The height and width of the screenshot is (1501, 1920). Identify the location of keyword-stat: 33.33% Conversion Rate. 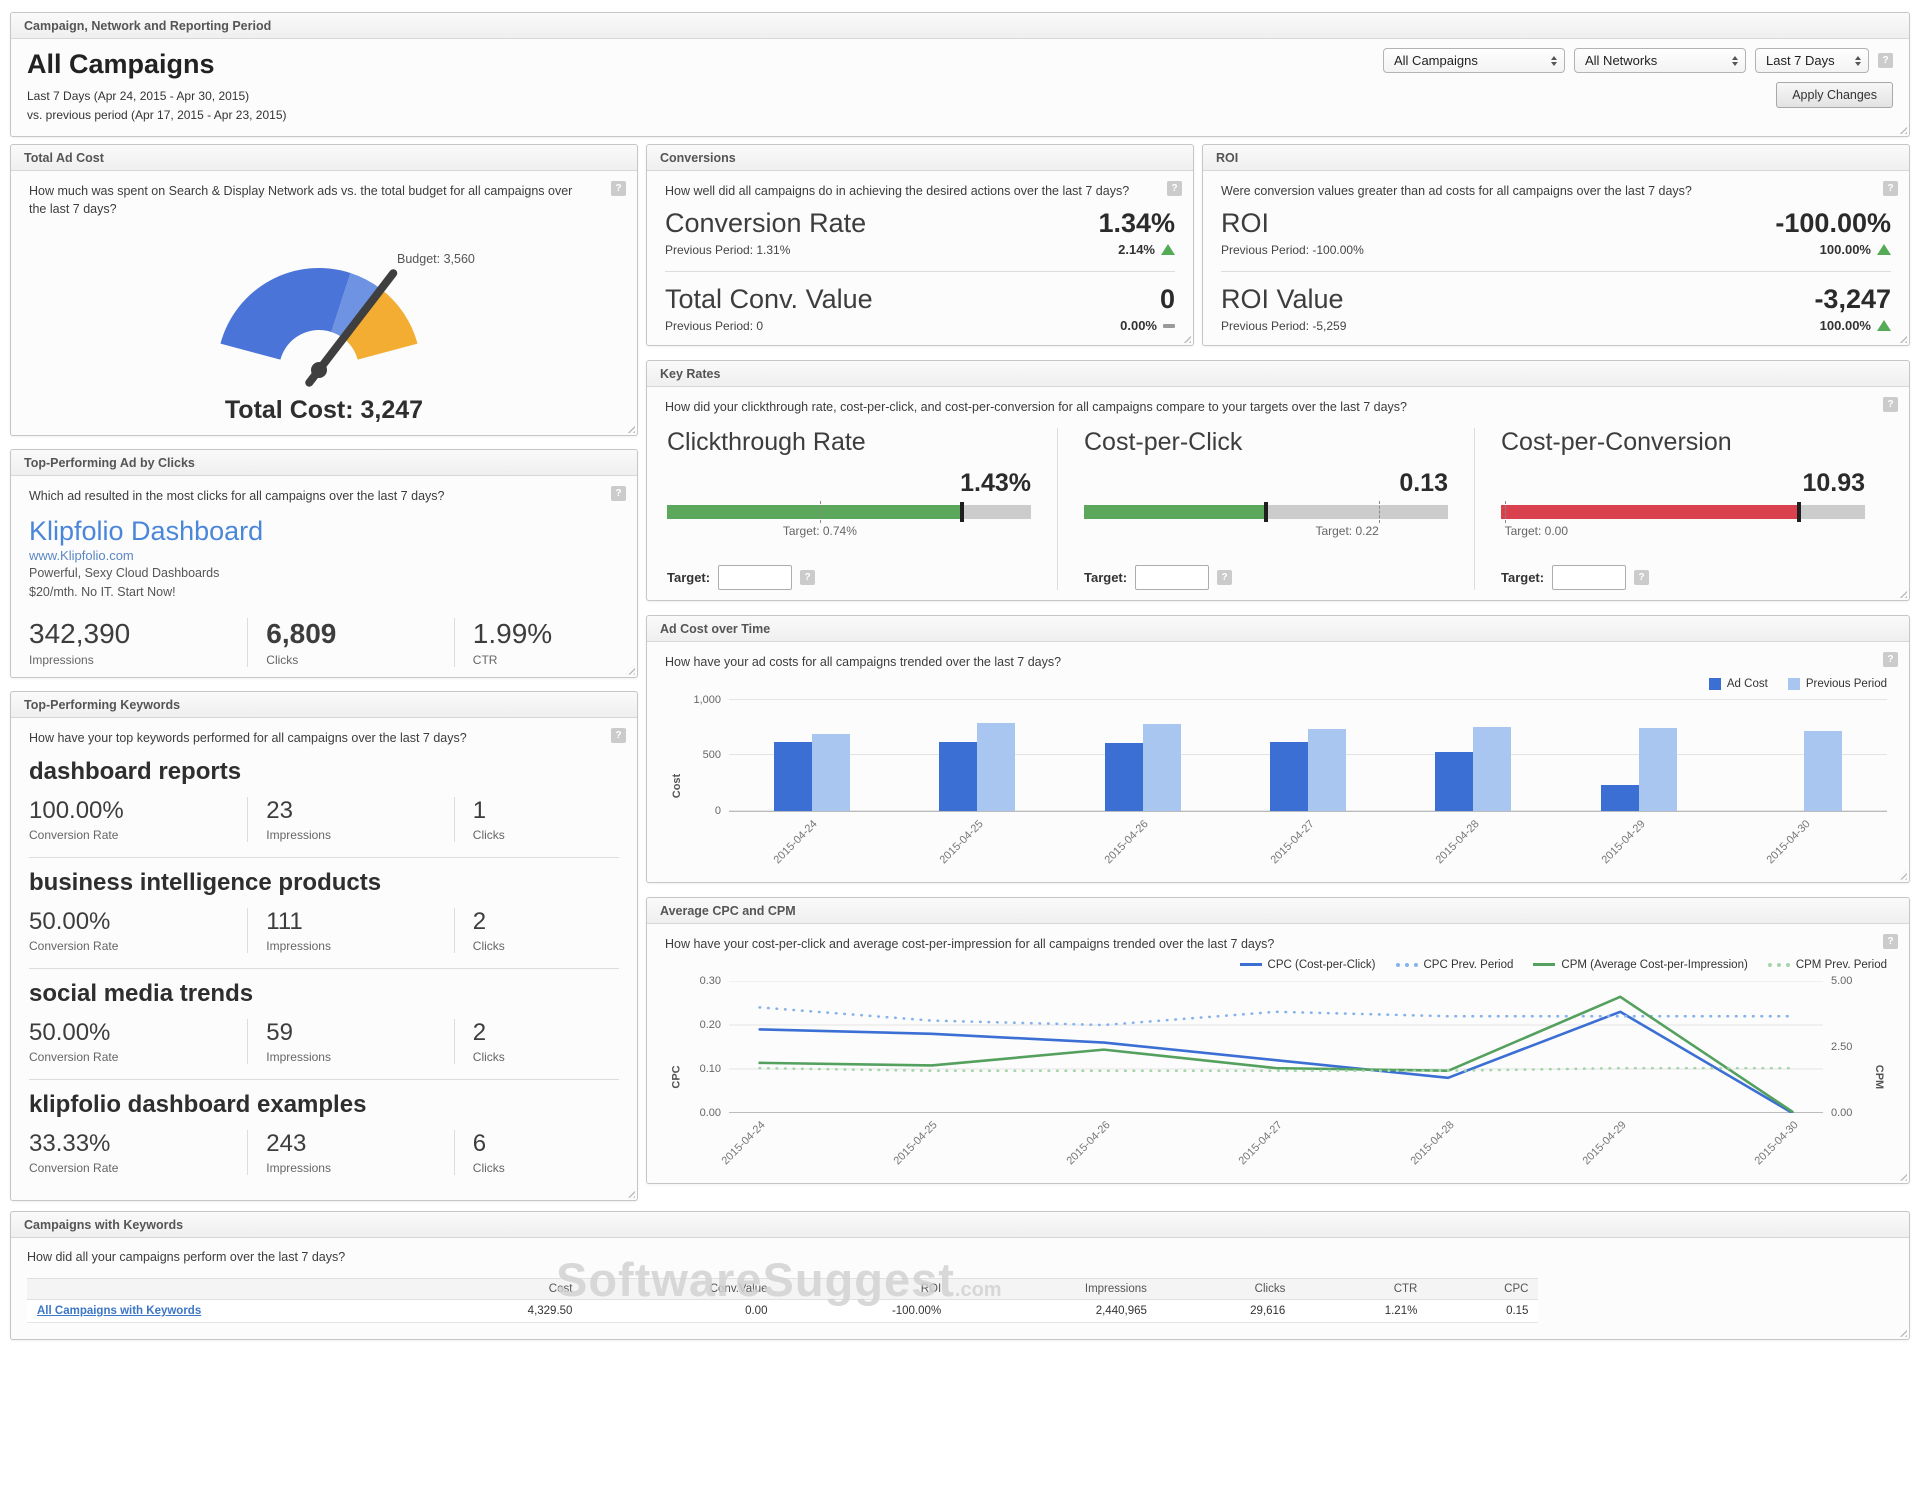
(138, 1152).